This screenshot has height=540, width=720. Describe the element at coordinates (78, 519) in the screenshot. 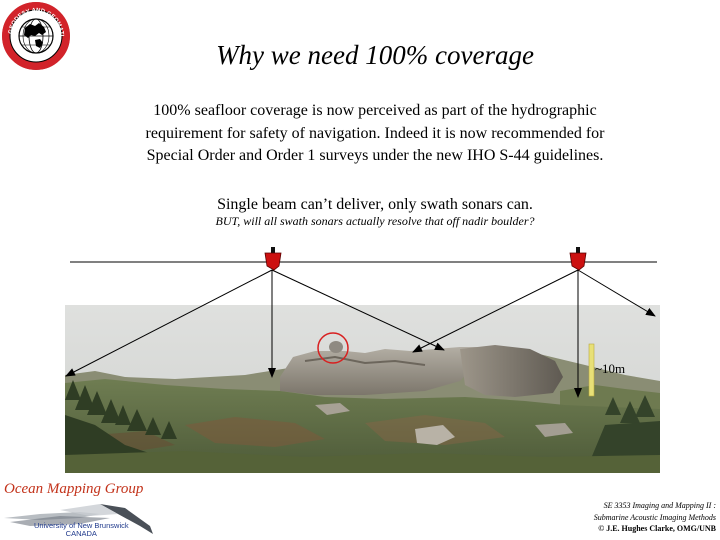

I see `swath-fan-graphic` at that location.